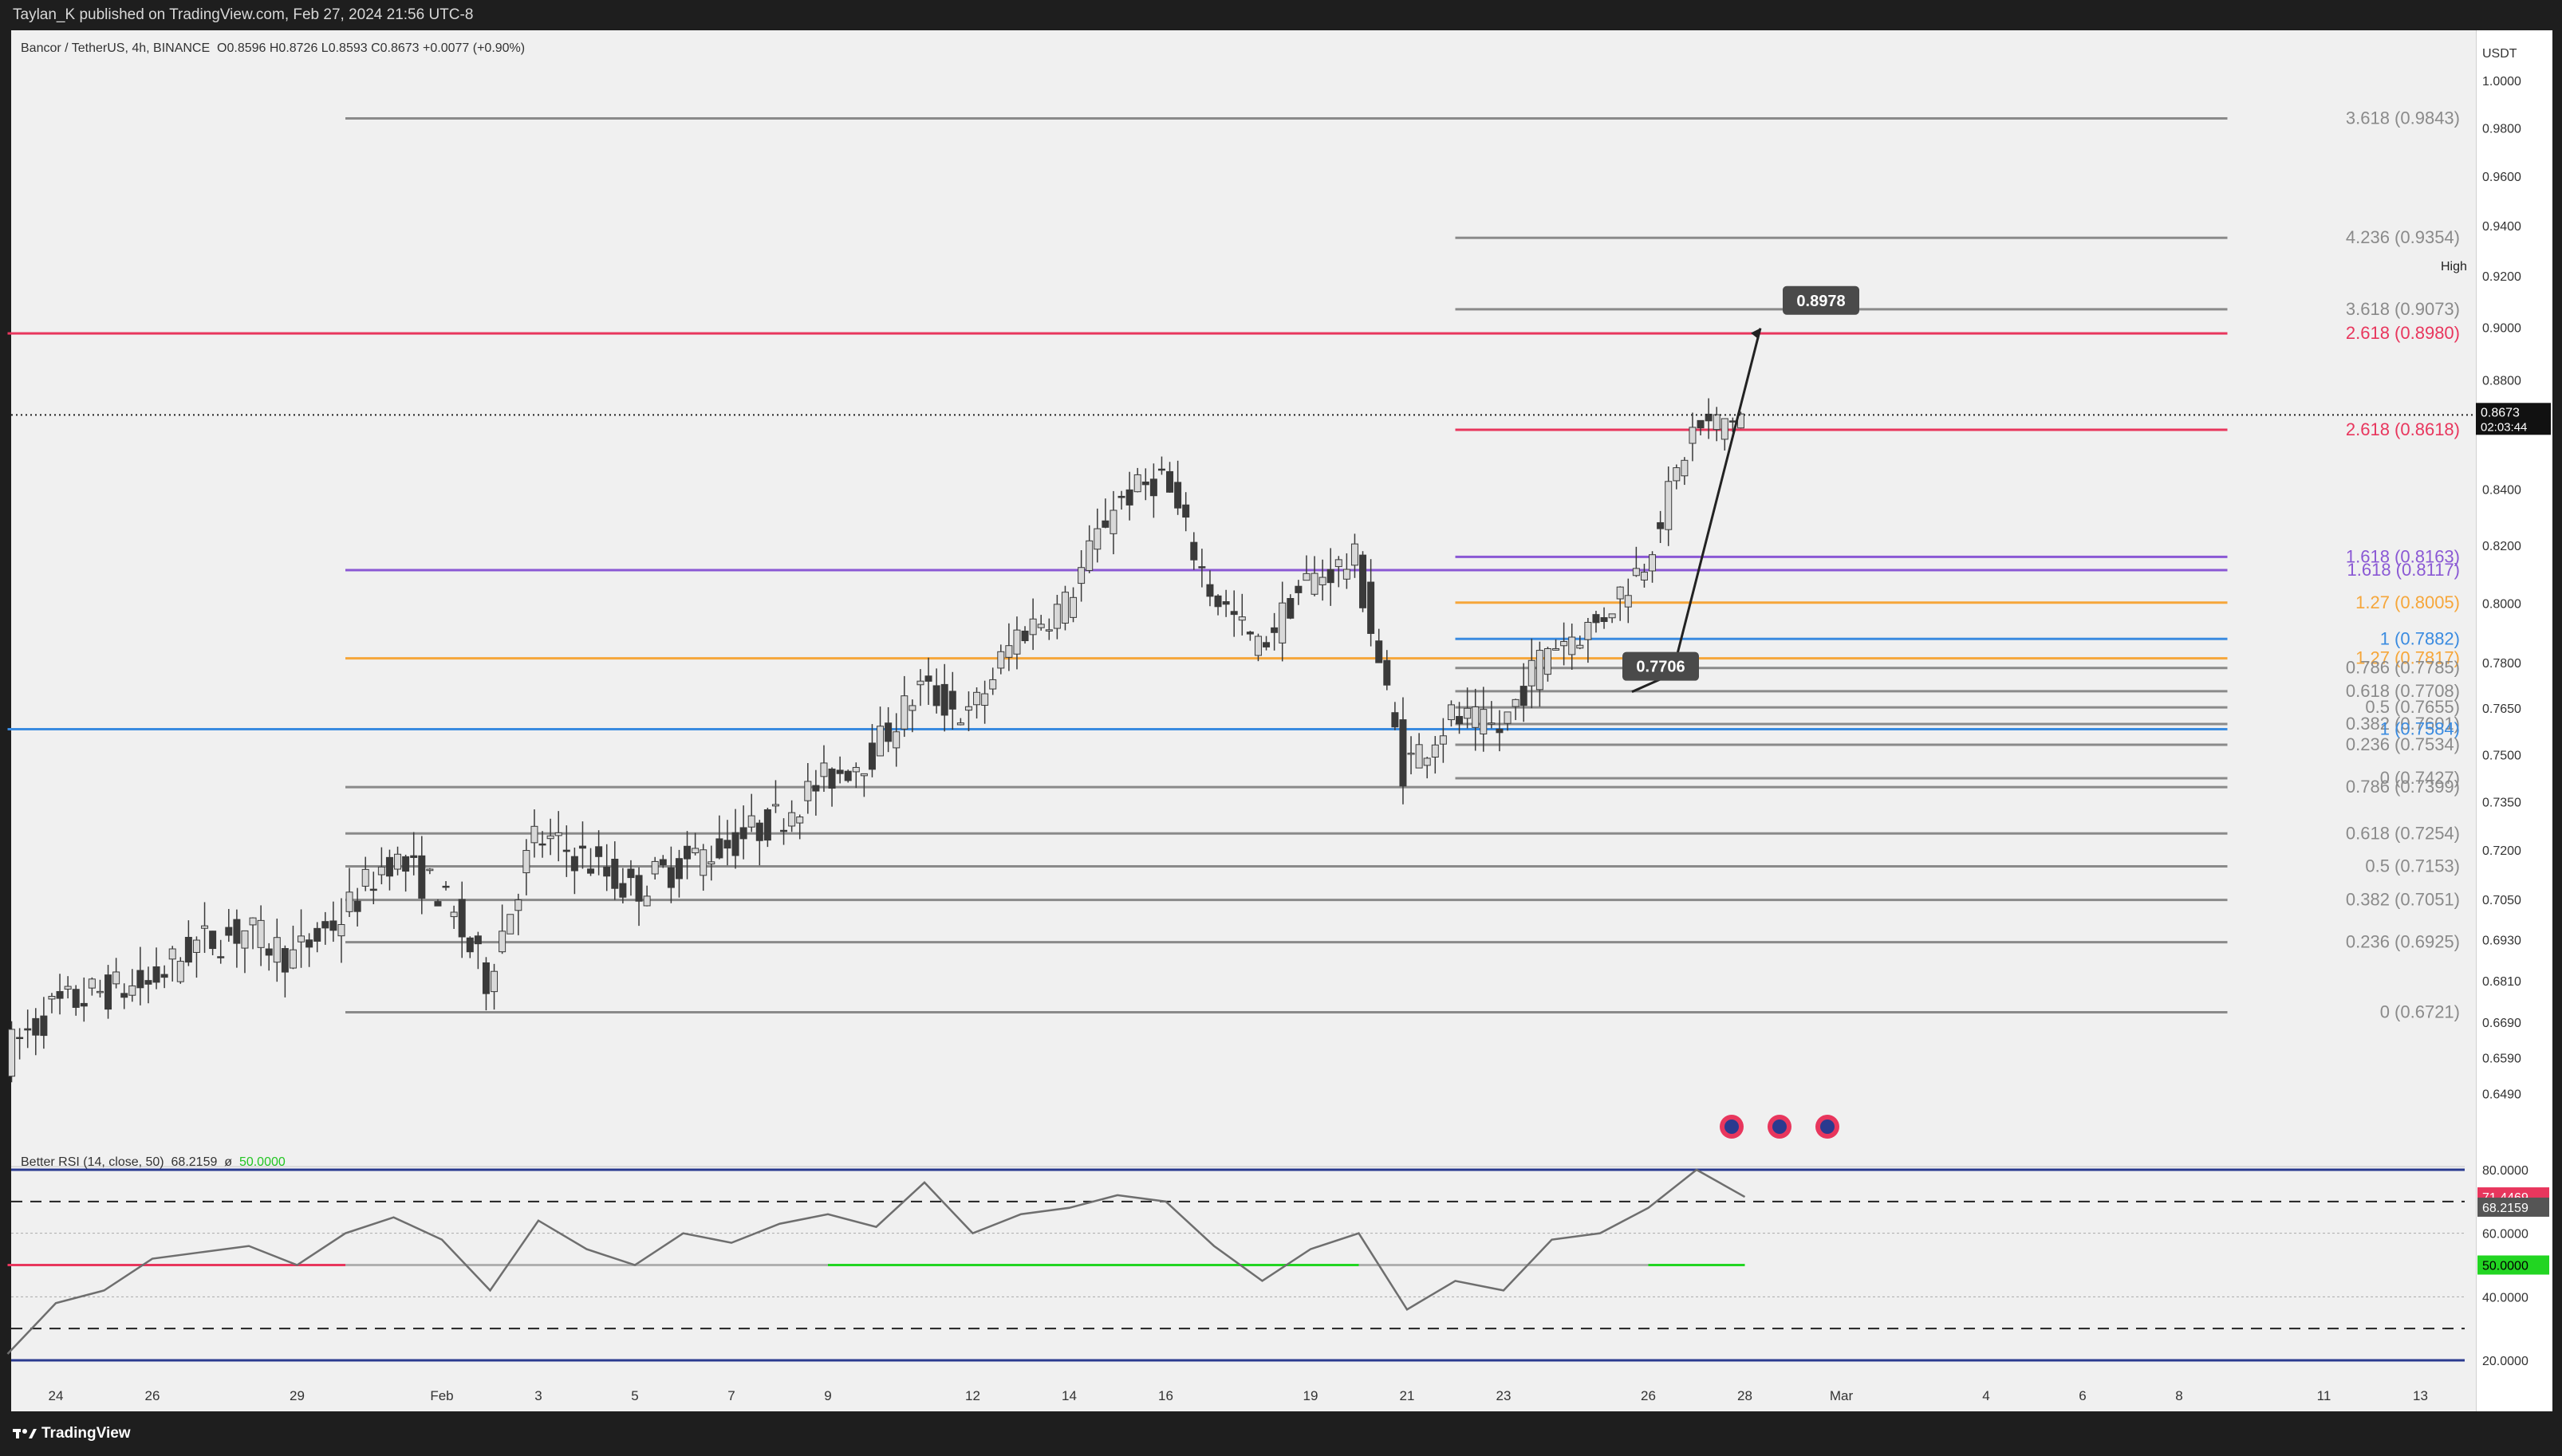  I want to click on price-tick-label: 0.6590, so click(2501, 1058).